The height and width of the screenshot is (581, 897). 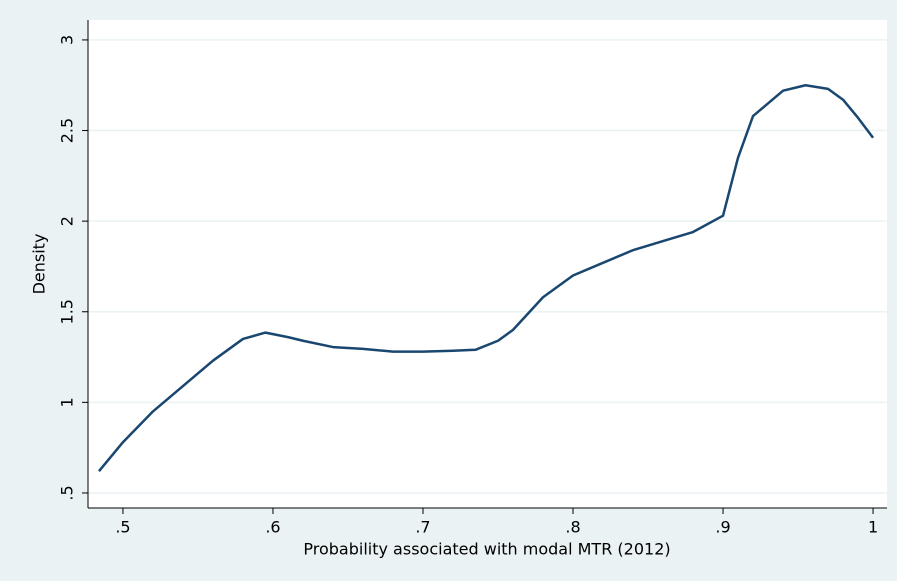 What do you see at coordinates (67, 130) in the screenshot?
I see `y-tick-label: 2.5` at bounding box center [67, 130].